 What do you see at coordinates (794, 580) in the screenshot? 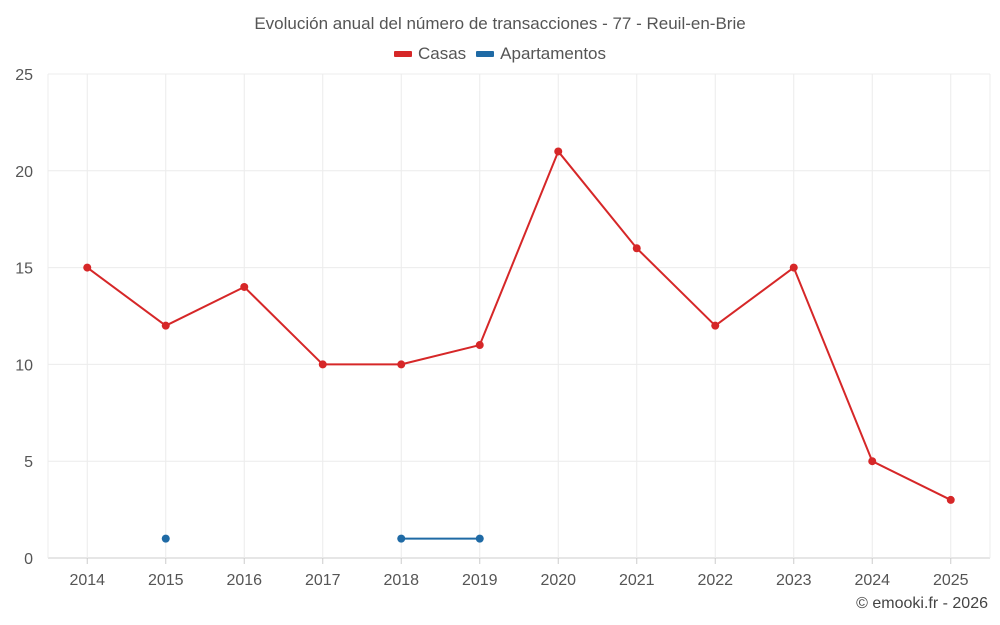
I see `x-tick-label: 2023` at bounding box center [794, 580].